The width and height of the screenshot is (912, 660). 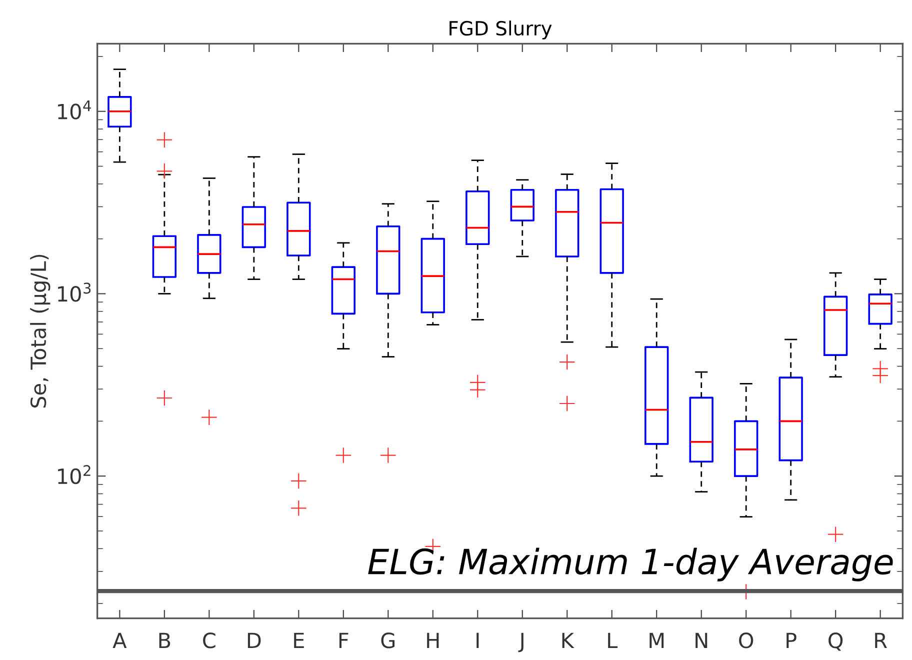 I want to click on y-tick-label: 10$^{2}$, so click(x=74, y=474).